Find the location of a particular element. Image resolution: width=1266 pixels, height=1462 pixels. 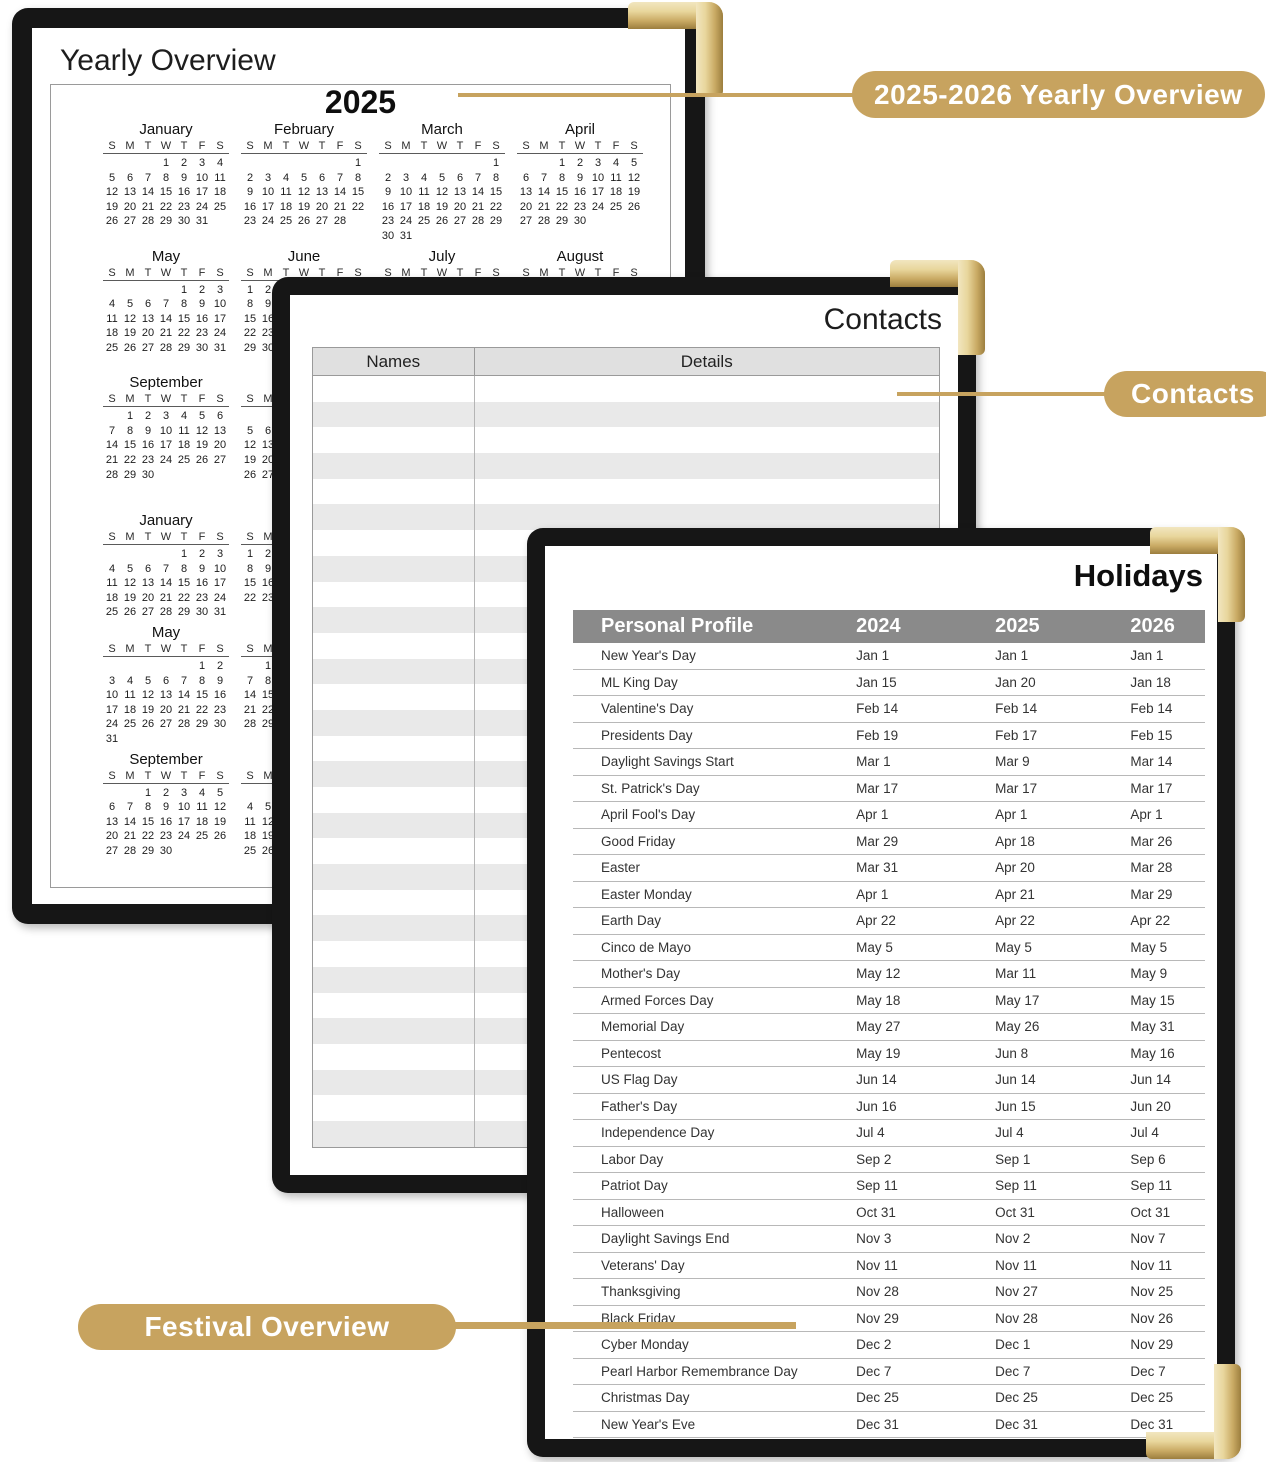

callout-line-contacts is located at coordinates (1002, 394).